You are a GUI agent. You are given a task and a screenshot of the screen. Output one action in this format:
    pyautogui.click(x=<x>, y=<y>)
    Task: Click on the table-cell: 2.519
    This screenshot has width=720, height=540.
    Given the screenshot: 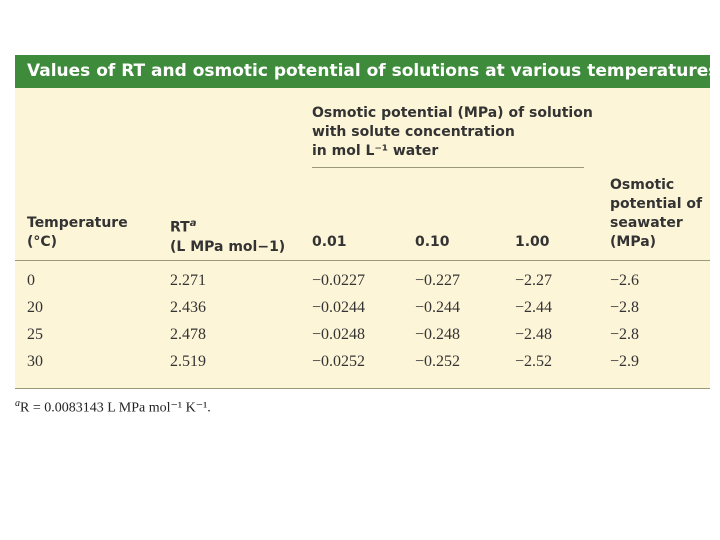 What is the action you would take?
    pyautogui.click(x=188, y=361)
    